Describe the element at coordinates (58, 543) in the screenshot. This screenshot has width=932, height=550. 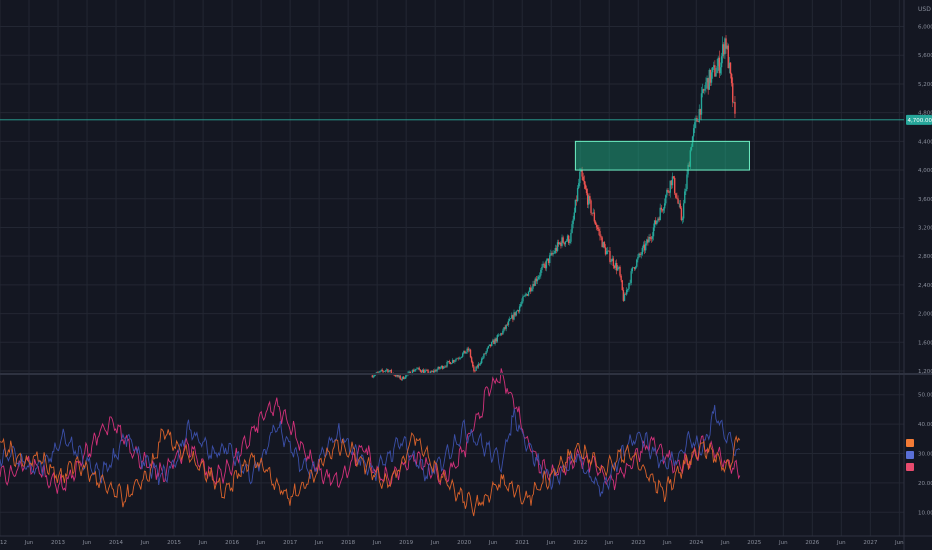
I see `time-tick-label: 2013` at that location.